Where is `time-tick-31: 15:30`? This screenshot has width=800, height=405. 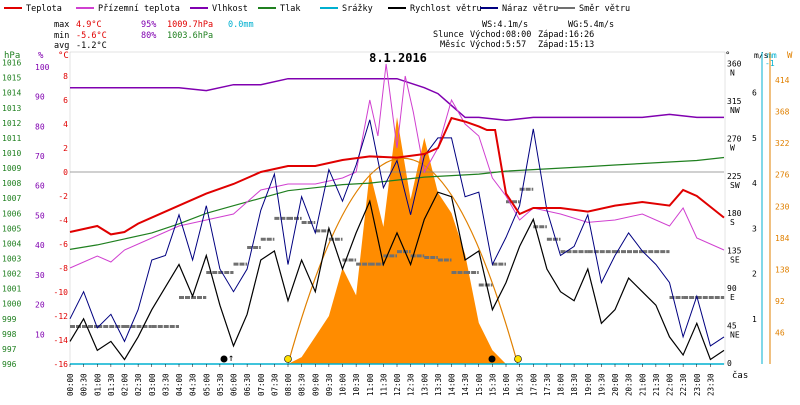
time-tick-31: 15:30 is located at coordinates (492, 384).